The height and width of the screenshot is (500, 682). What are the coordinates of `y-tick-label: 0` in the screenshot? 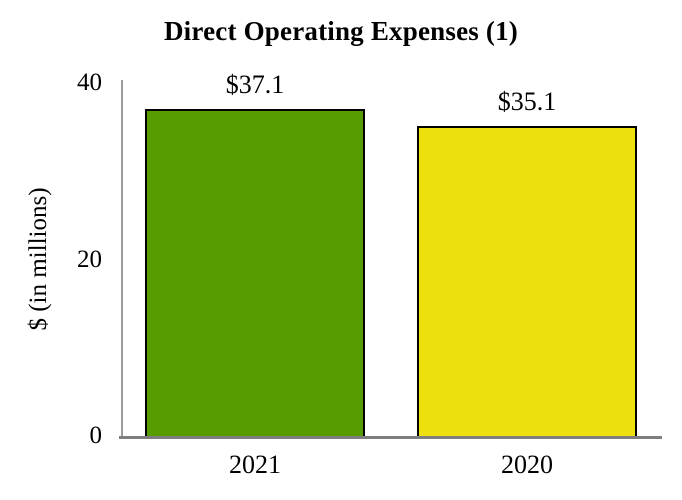 It's located at (96, 435).